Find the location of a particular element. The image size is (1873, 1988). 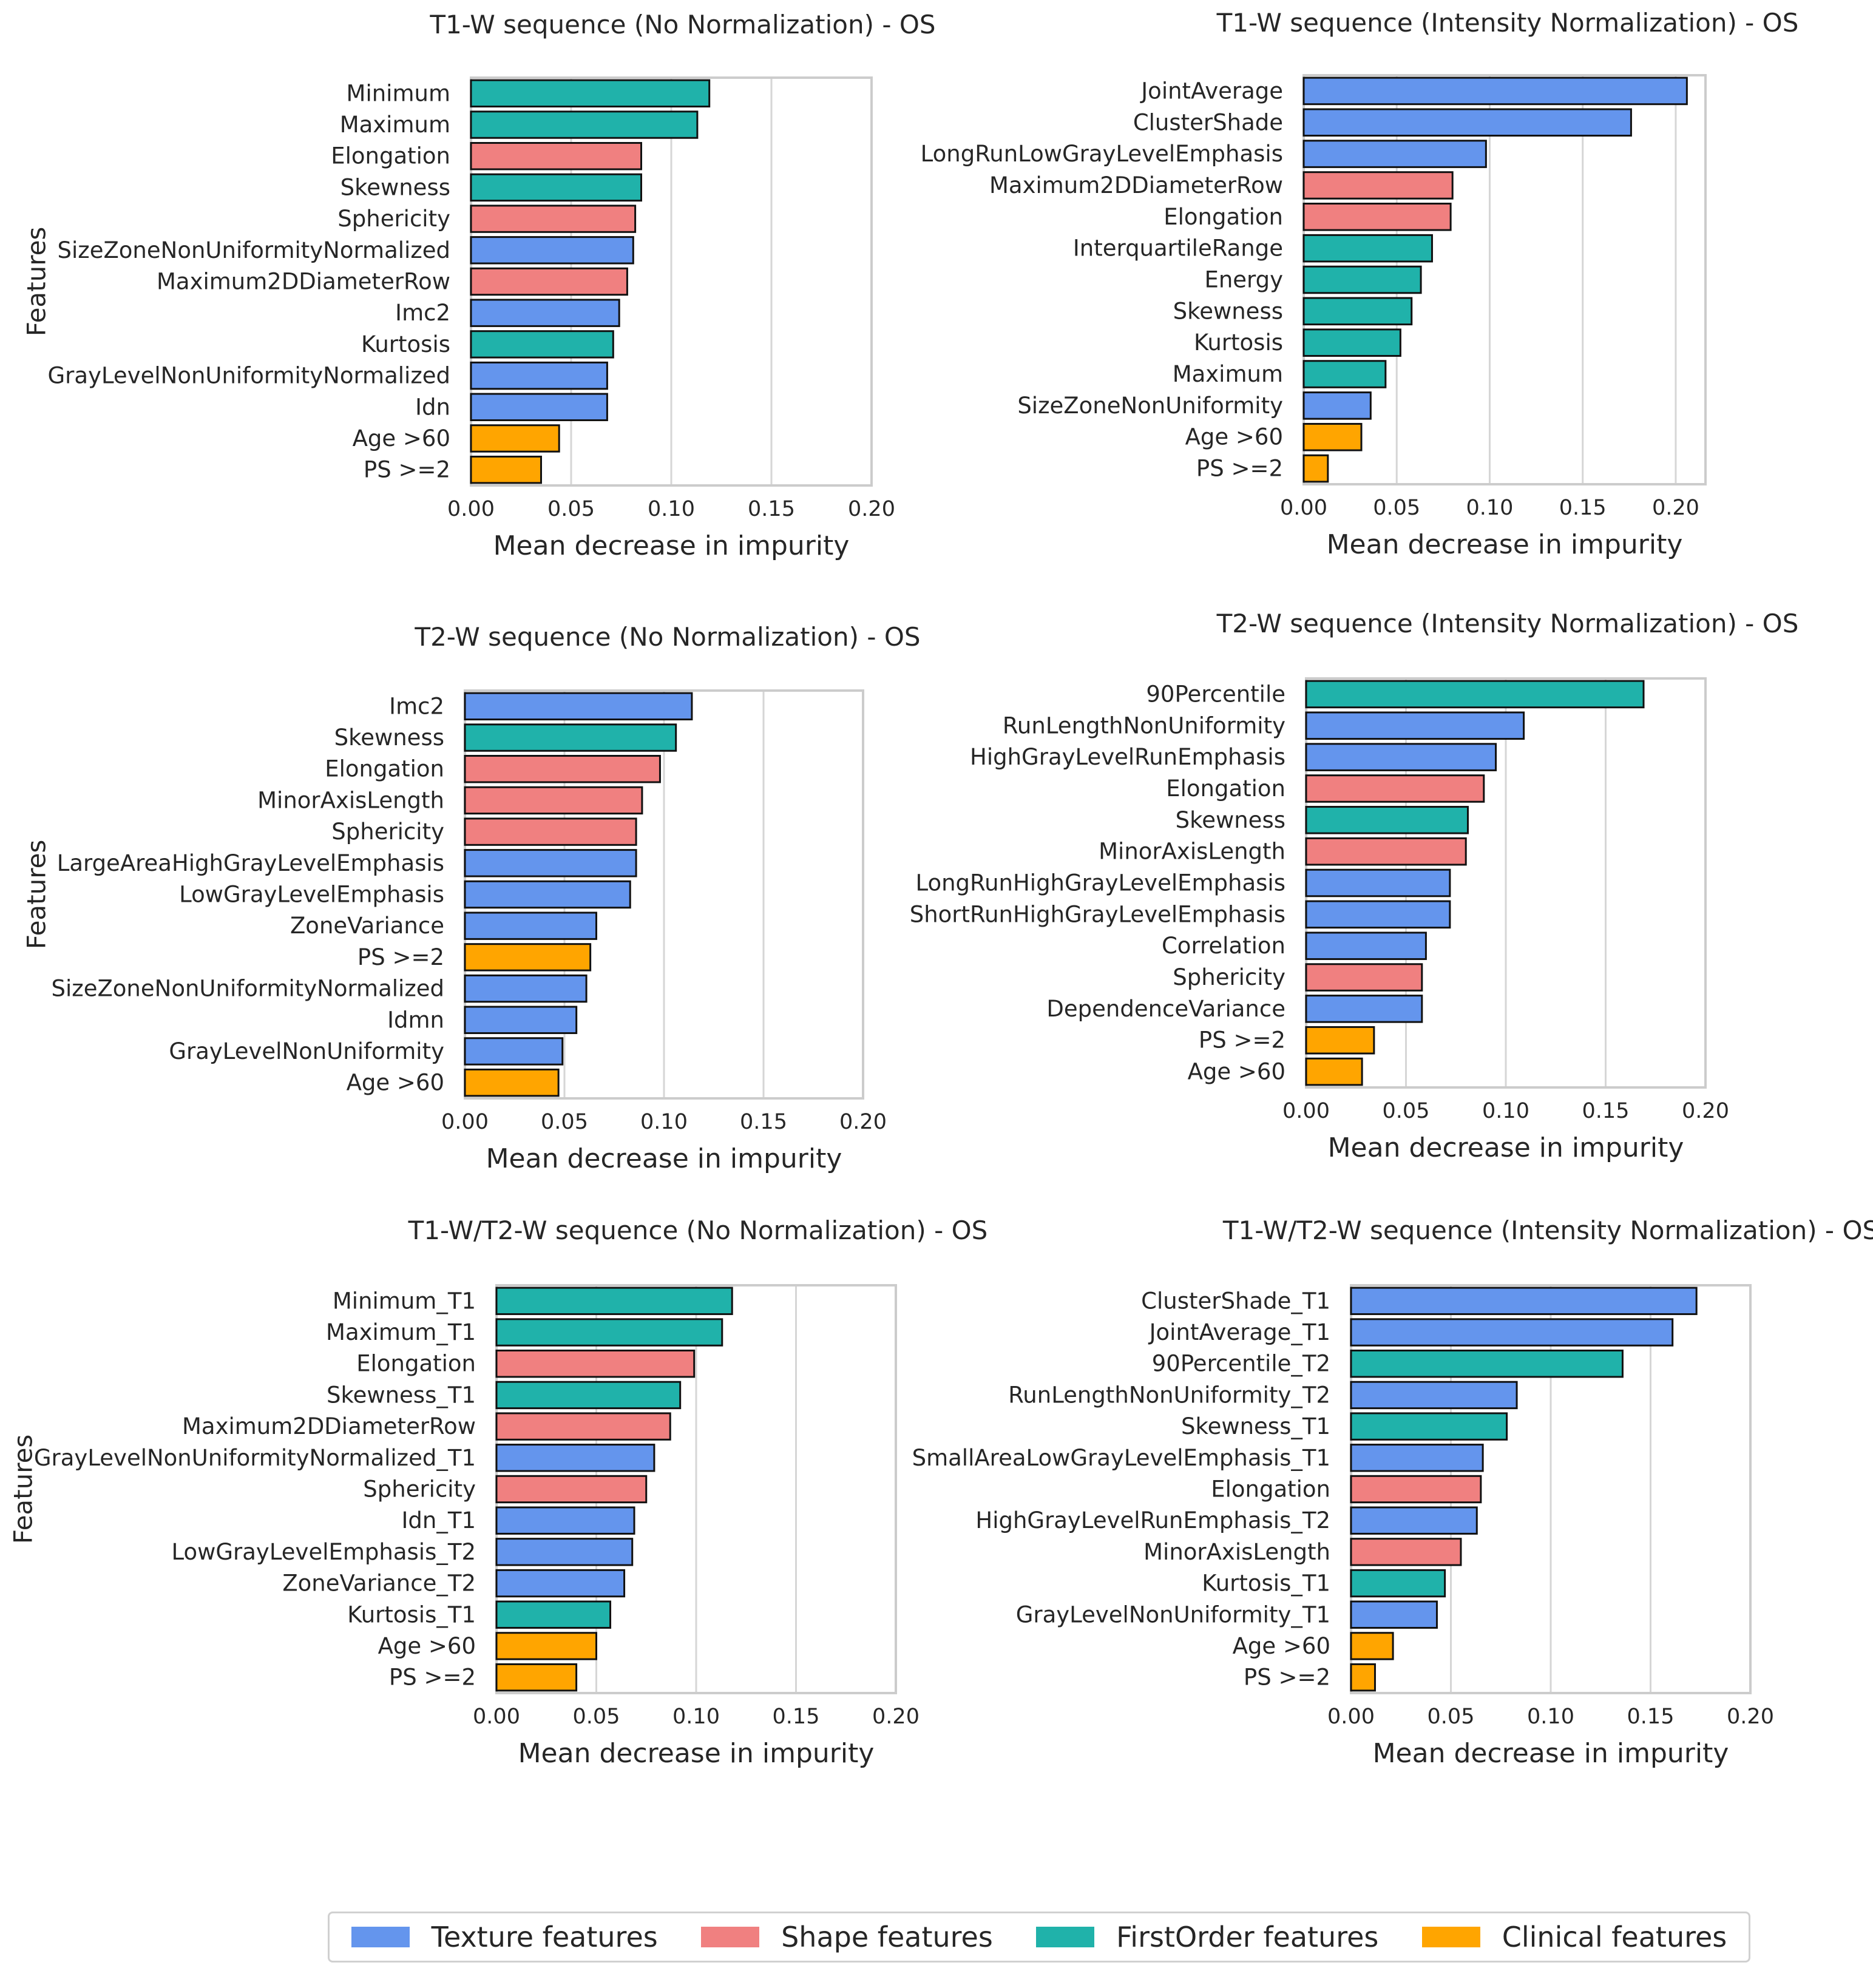

bar-graylevelnonuniformity is located at coordinates (514, 1051).